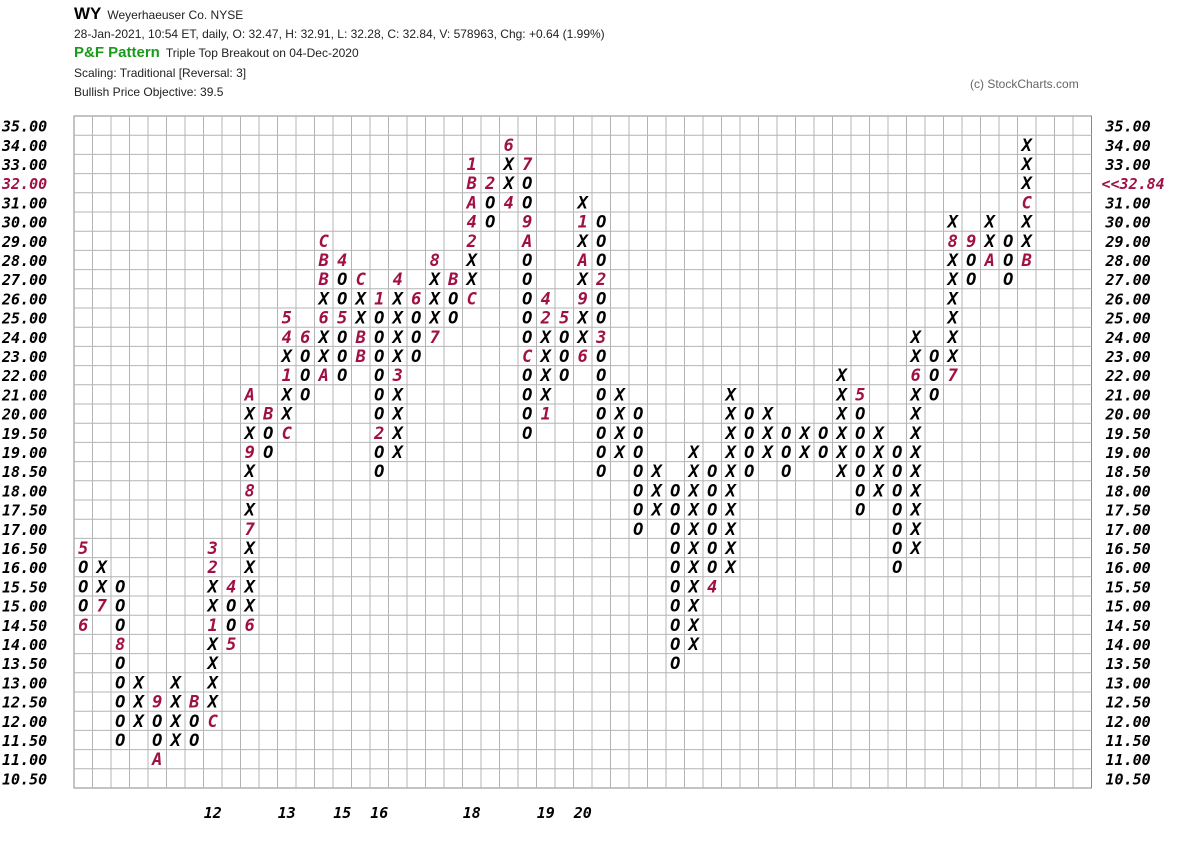  I want to click on pf-month-marker: A, so click(526, 242).